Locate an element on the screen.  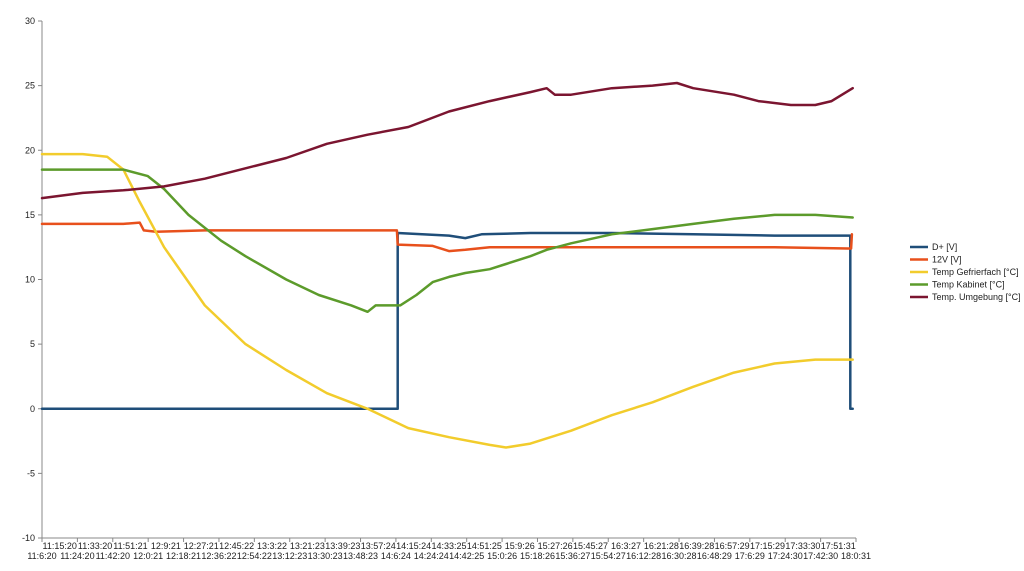
y-tick-label: 0 is located at coordinates (32, 409).